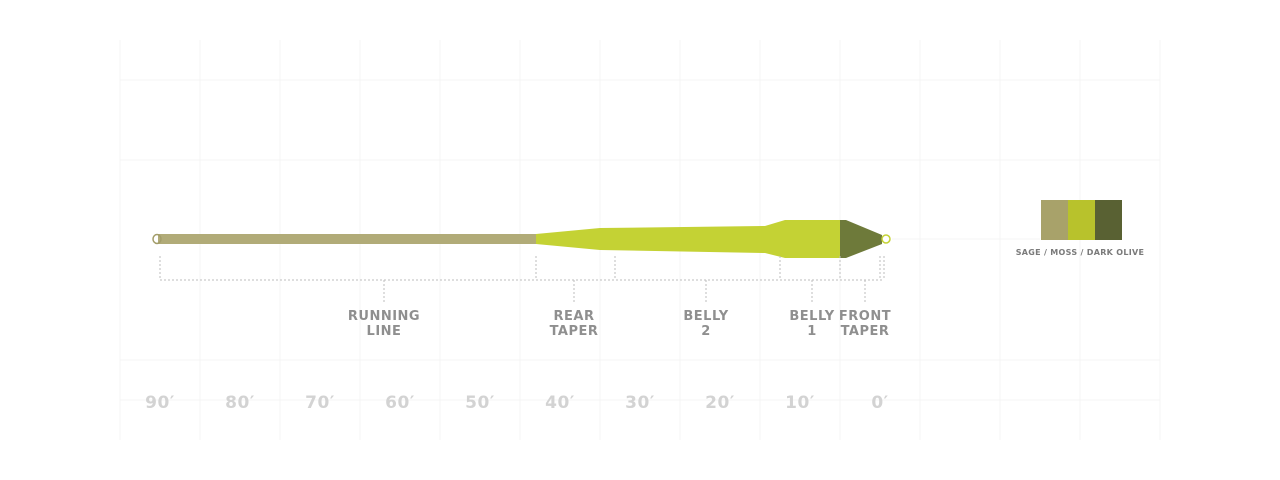 This screenshot has width=1280, height=480. What do you see at coordinates (384, 324) in the screenshot?
I see `segment-label-running-line: RUNNING LINE` at bounding box center [384, 324].